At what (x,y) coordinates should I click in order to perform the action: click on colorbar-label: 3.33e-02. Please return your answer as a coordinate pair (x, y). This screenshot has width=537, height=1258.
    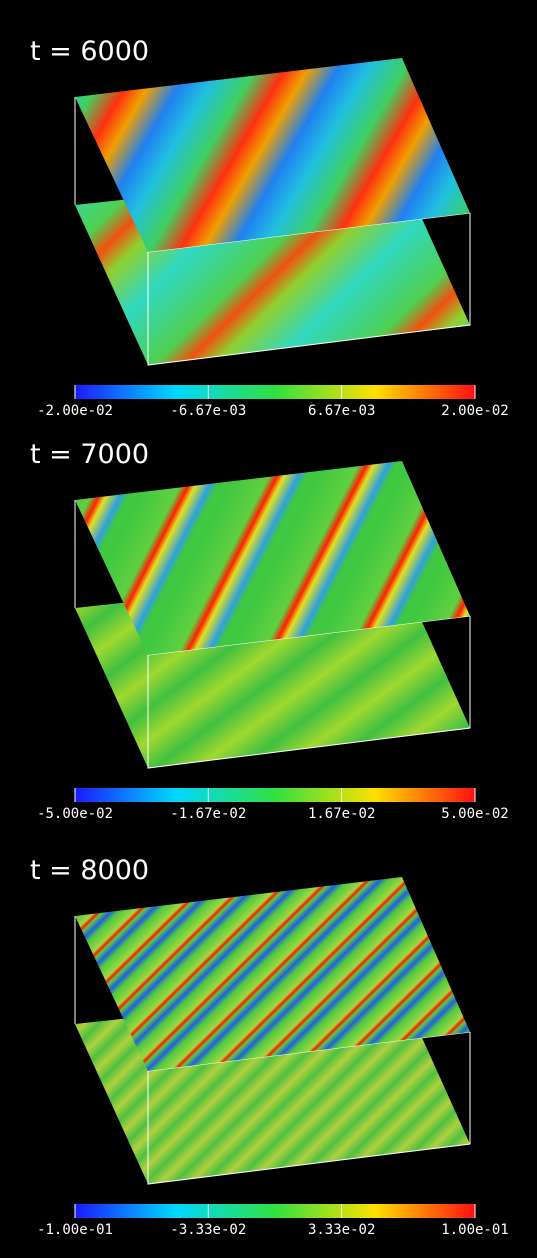
    Looking at the image, I should click on (341, 1230).